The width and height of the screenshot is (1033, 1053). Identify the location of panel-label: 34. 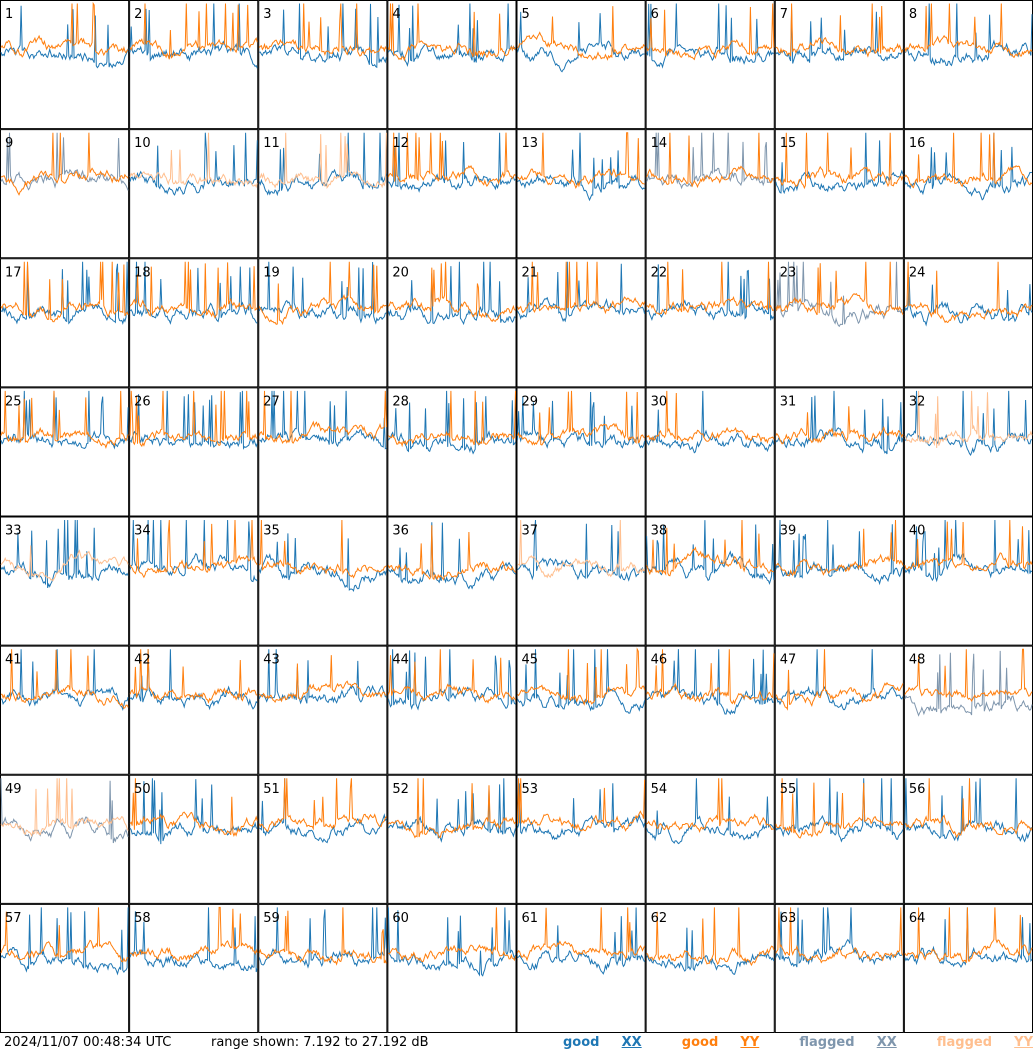
(142, 531).